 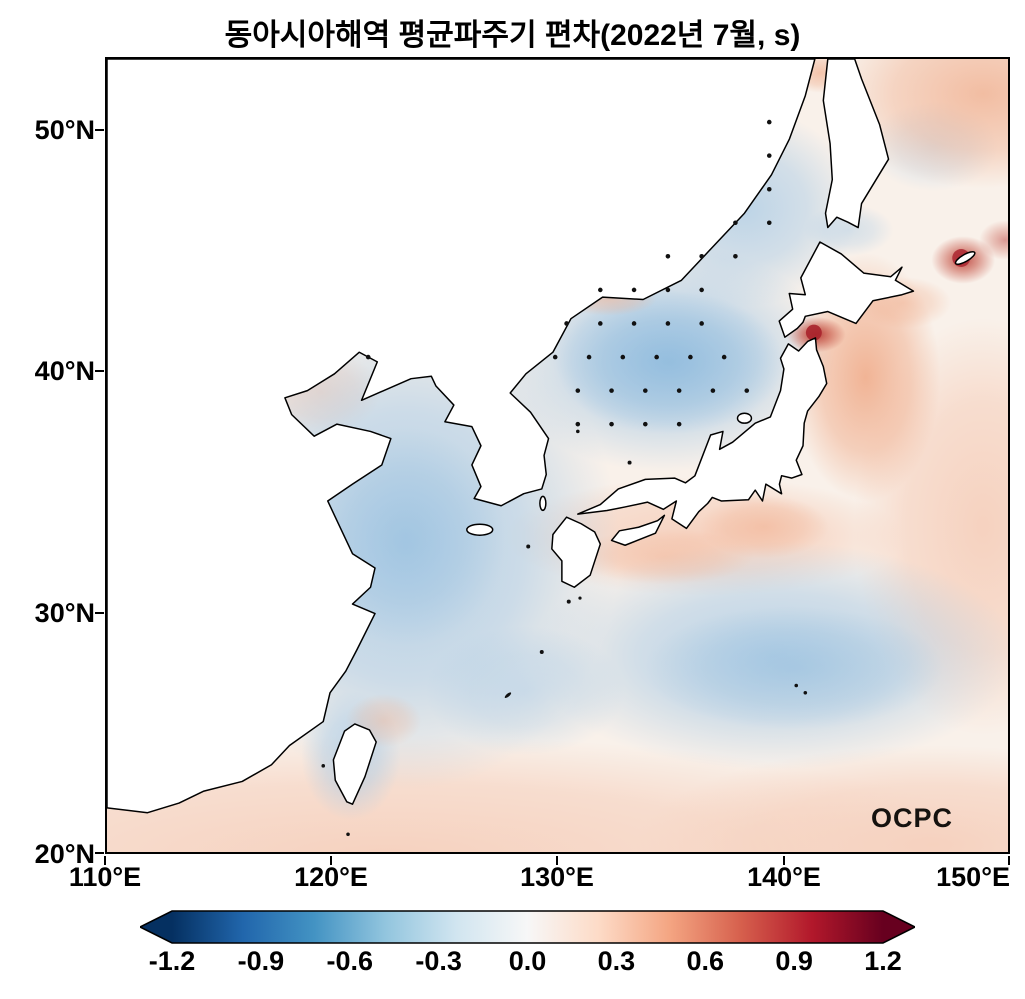 I want to click on colorbar-tick: -0.6, so click(x=350, y=961).